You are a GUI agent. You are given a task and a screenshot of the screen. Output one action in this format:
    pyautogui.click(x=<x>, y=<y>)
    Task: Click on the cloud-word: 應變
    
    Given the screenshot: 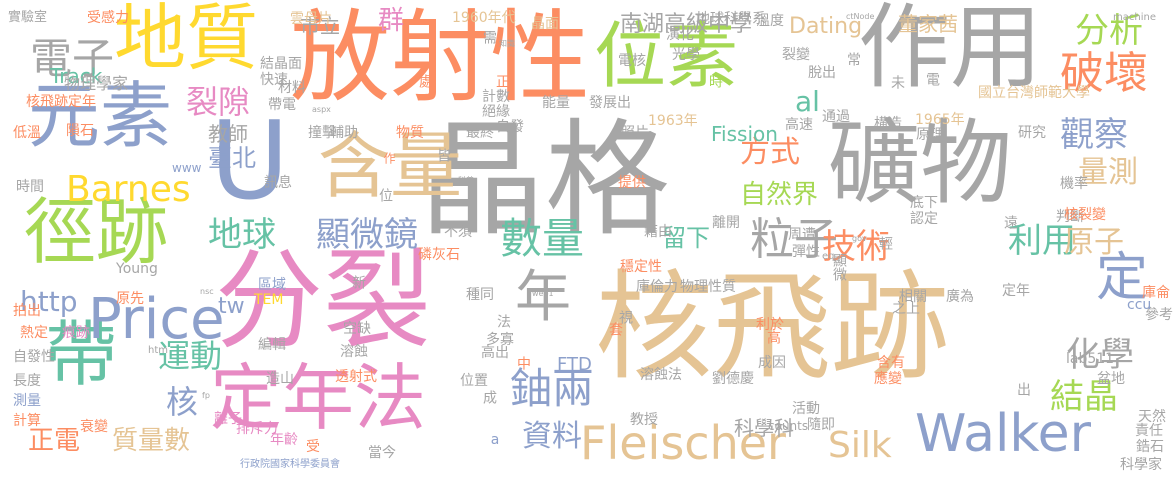 What is the action you would take?
    pyautogui.click(x=888, y=379)
    